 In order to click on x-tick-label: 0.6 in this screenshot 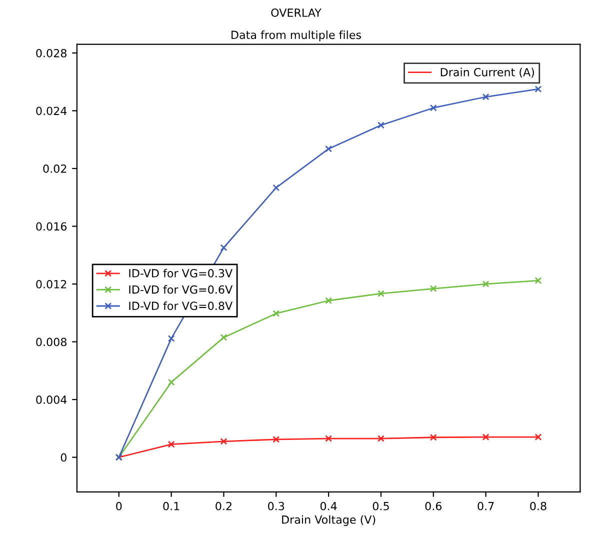, I will do `click(433, 506)`.